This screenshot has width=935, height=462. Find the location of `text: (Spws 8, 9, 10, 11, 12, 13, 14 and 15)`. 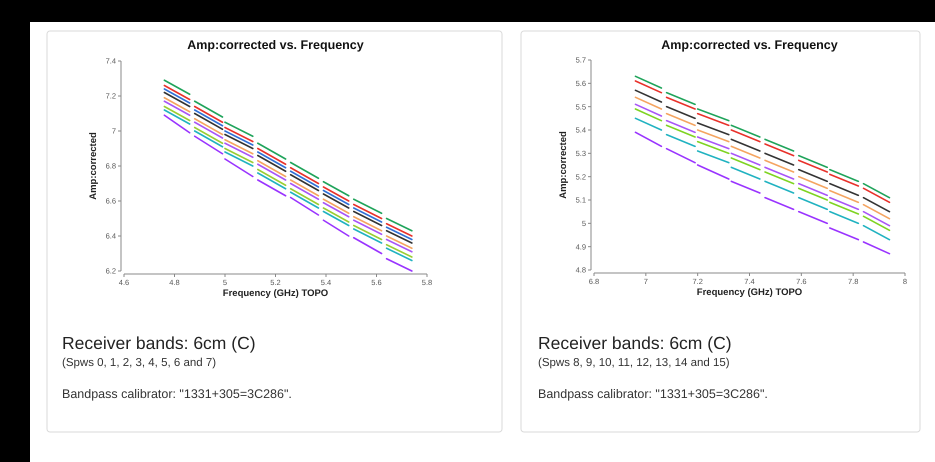

text: (Spws 8, 9, 10, 11, 12, 13, 14 and 15) is located at coordinates (634, 363).